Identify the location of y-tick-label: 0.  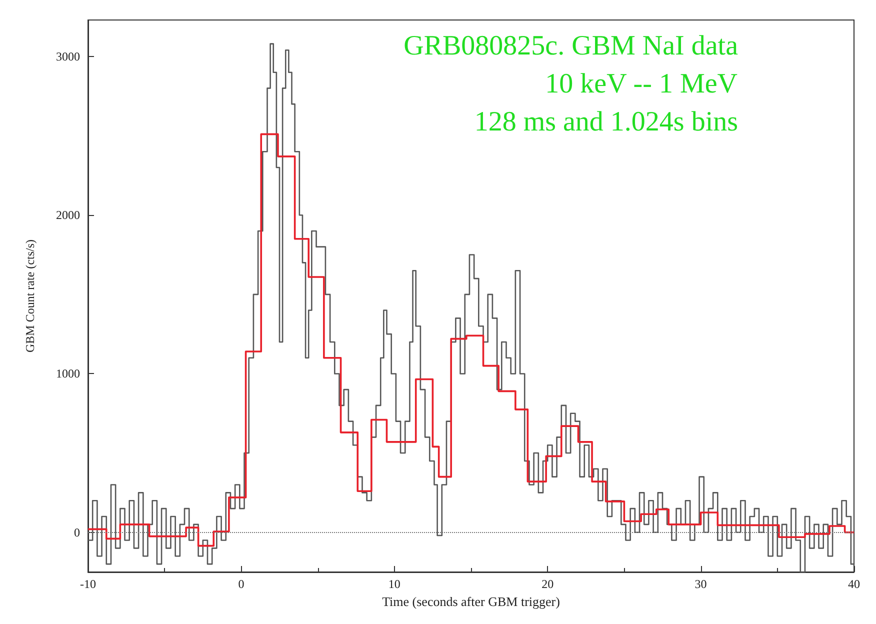
(77, 532).